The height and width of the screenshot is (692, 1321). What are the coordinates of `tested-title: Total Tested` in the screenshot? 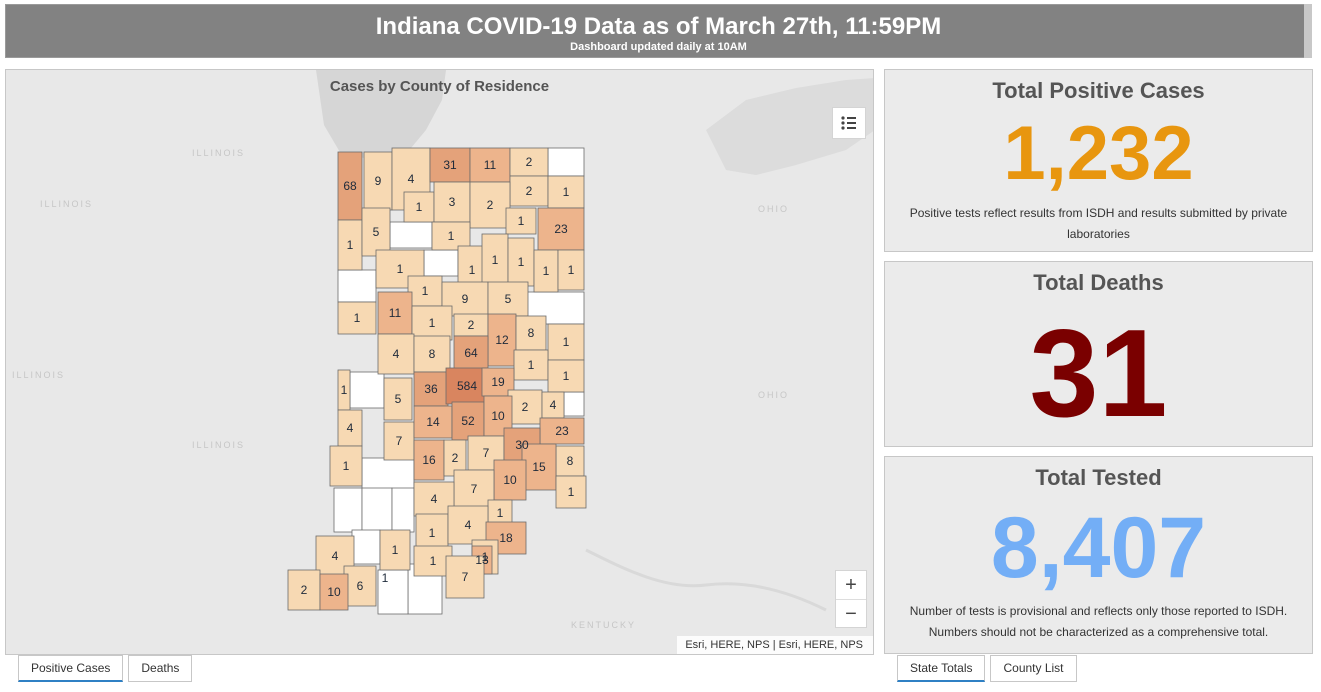 It's located at (1098, 477).